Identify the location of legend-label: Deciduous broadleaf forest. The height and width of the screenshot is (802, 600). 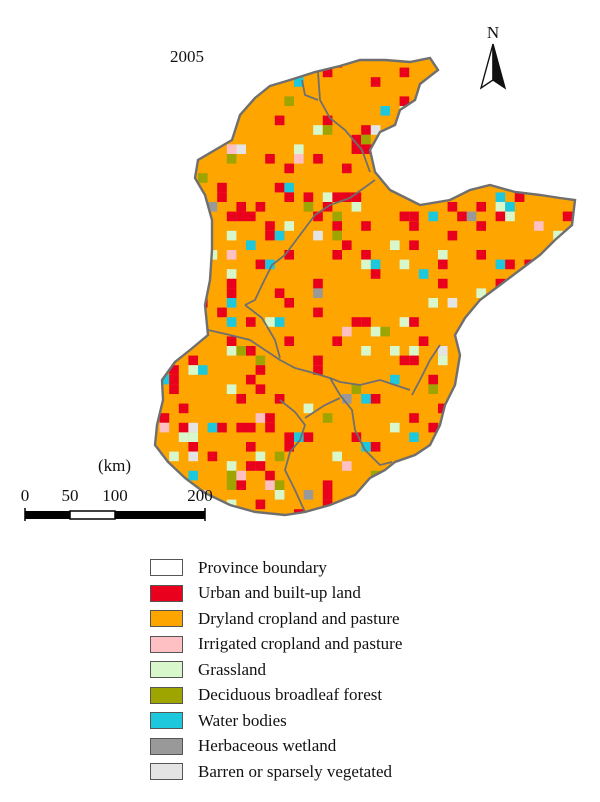
(290, 695).